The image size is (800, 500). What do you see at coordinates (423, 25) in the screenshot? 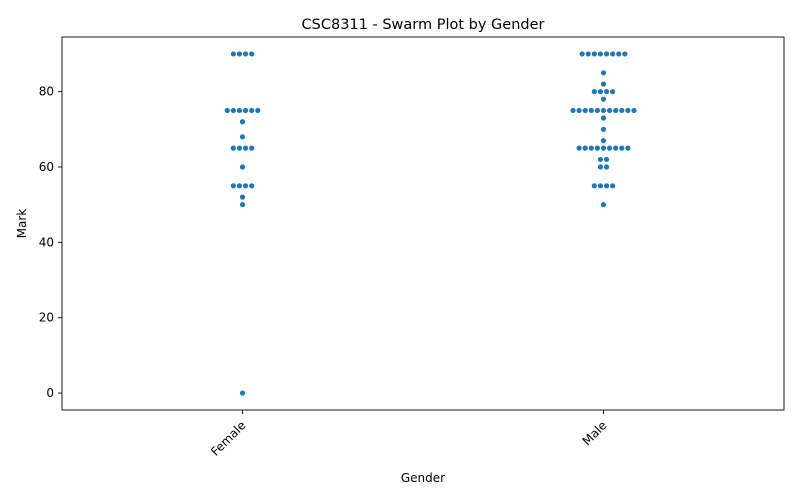
I see `chart-title: CSC8311 - Swarm Plot by Gender` at bounding box center [423, 25].